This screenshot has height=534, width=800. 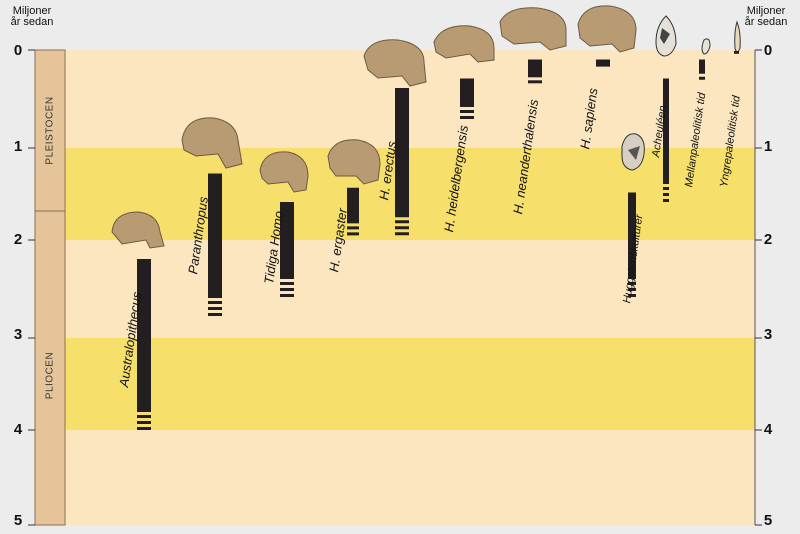 I want to click on skull-sapiens-icon, so click(x=607, y=29).